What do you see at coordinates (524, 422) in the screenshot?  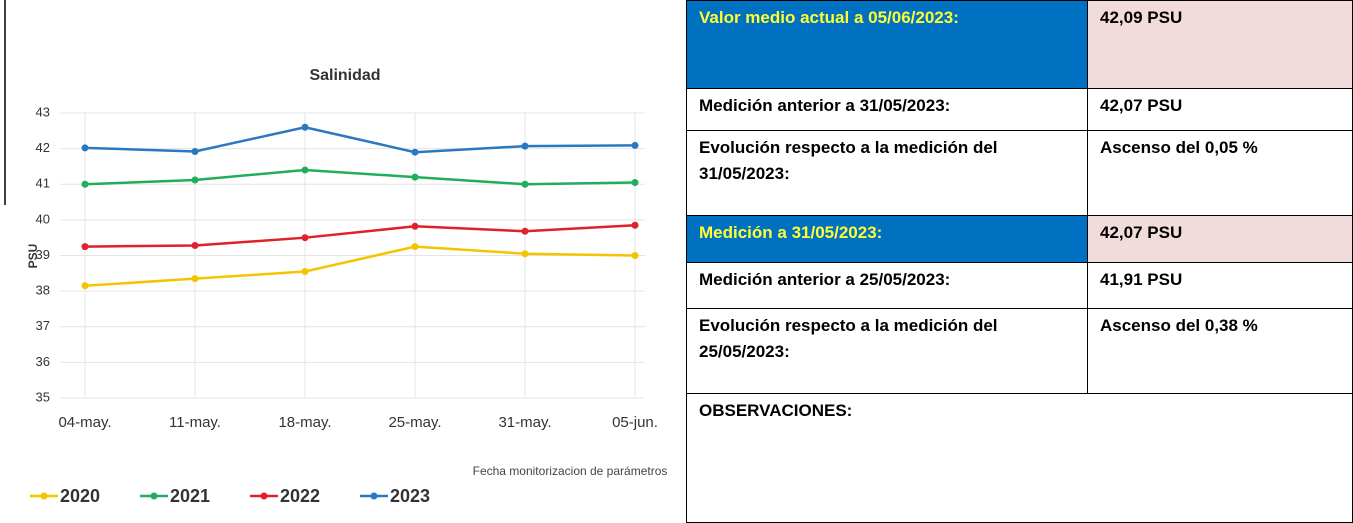 I see `x-tick-label: 31-may.` at bounding box center [524, 422].